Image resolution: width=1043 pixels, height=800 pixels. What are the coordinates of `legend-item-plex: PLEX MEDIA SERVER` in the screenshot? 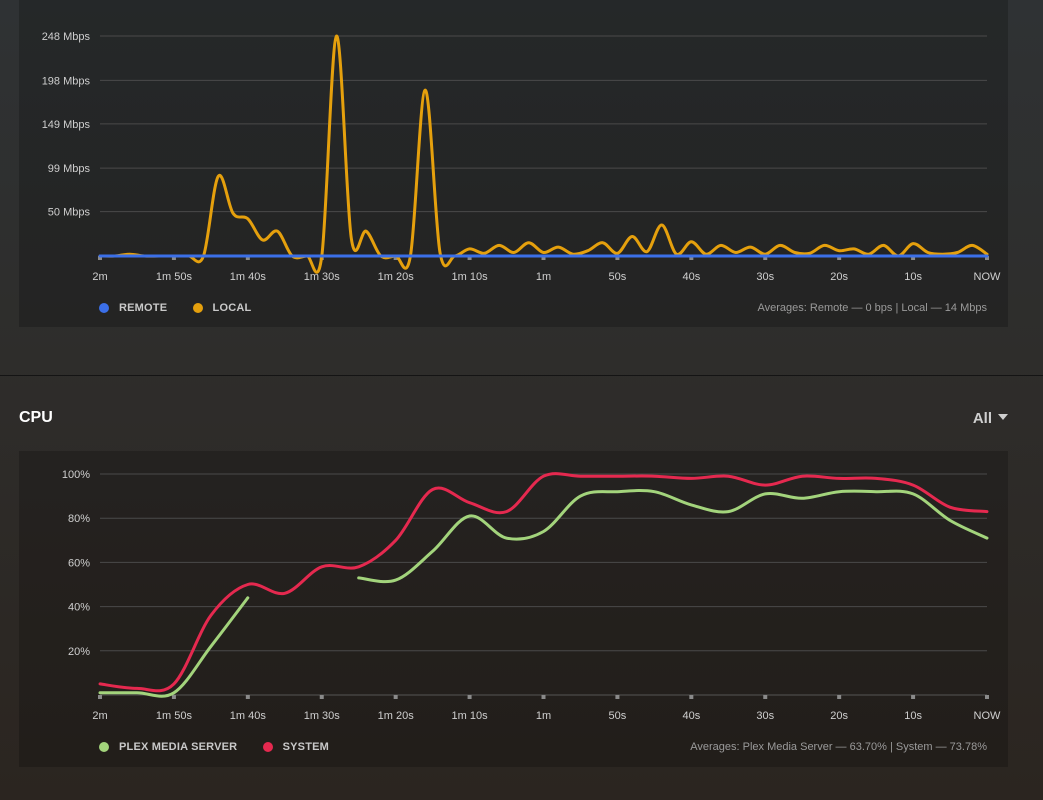 It's located at (168, 747).